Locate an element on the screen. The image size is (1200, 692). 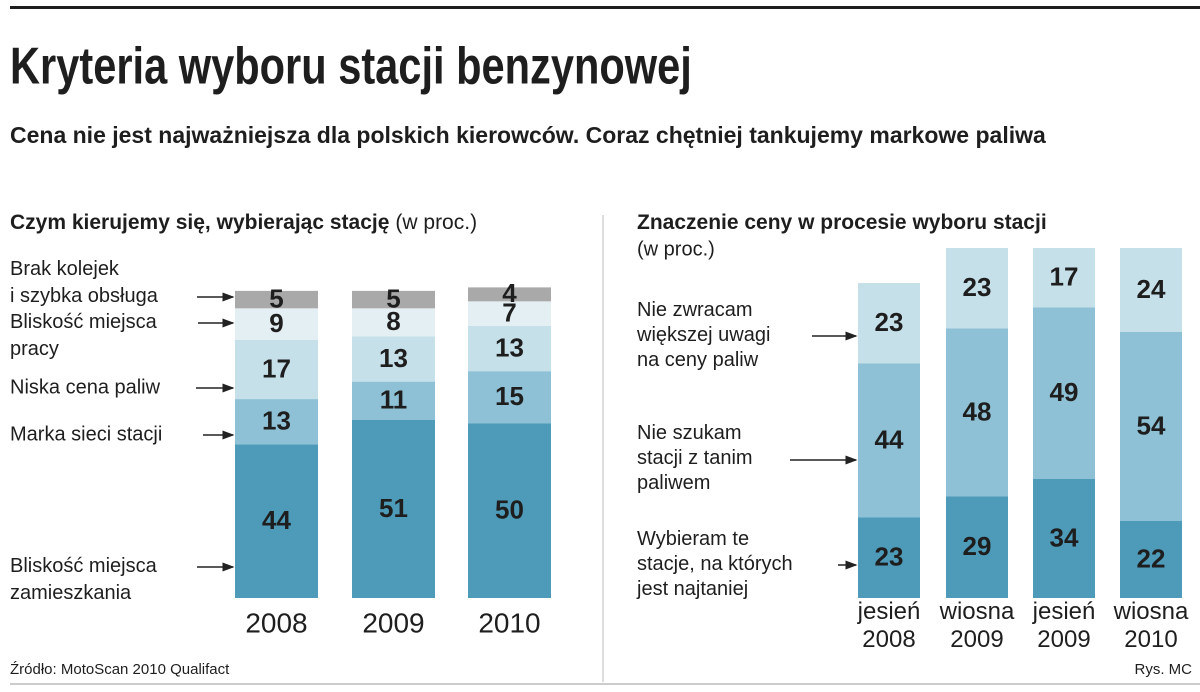
value-label: 48 is located at coordinates (977, 411).